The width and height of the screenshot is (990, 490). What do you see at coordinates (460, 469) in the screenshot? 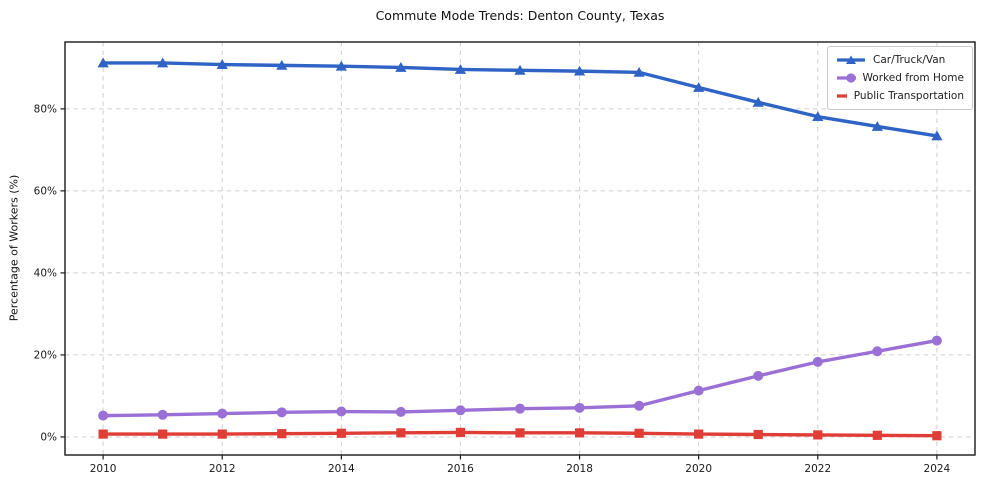
I see `x-tick-label: 2016` at bounding box center [460, 469].